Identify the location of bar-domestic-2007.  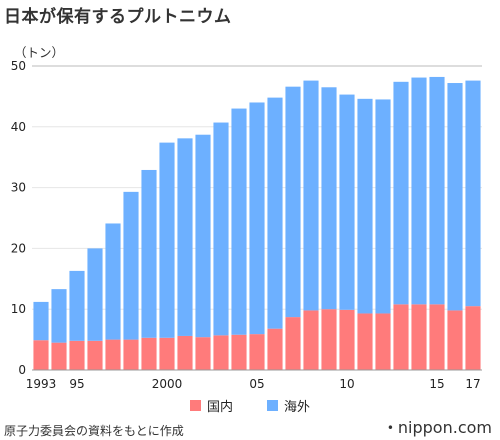
(293, 343).